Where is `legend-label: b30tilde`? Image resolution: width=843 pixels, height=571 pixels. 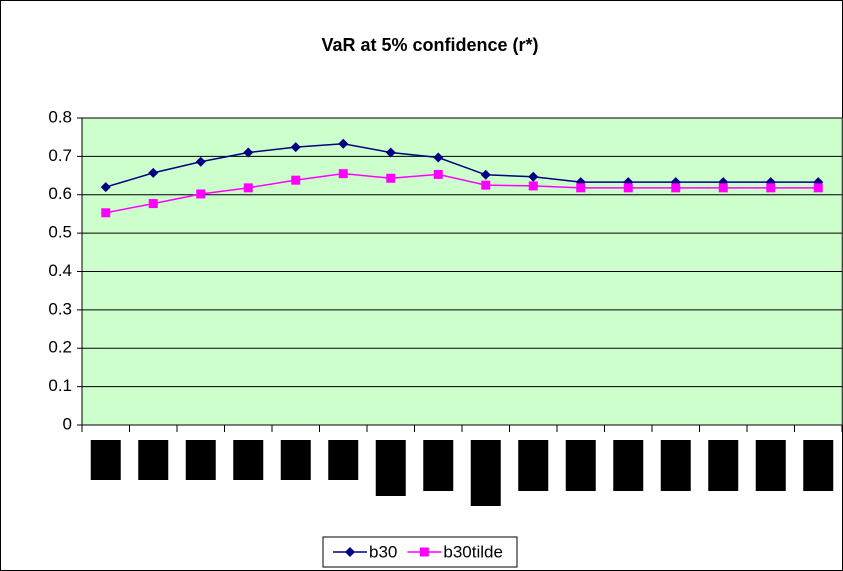
legend-label: b30tilde is located at coordinates (473, 551).